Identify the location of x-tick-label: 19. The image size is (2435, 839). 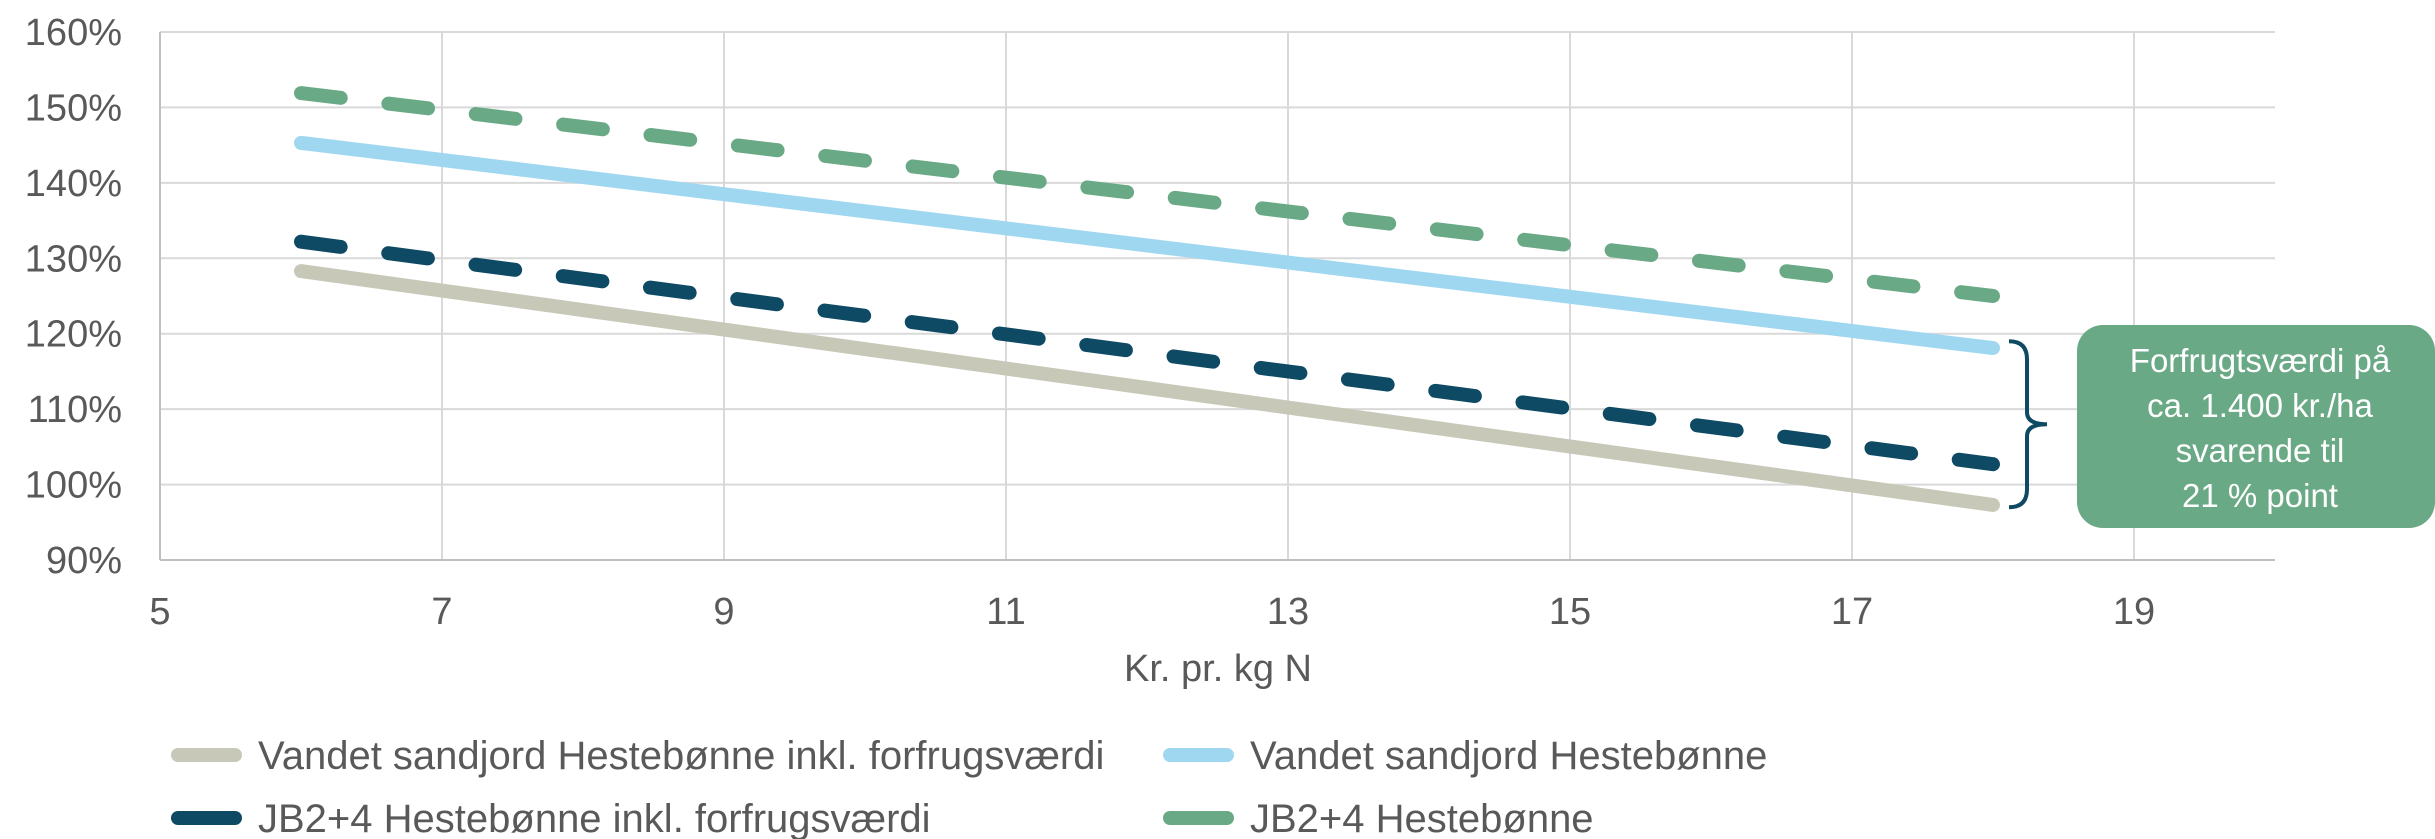
(2134, 612).